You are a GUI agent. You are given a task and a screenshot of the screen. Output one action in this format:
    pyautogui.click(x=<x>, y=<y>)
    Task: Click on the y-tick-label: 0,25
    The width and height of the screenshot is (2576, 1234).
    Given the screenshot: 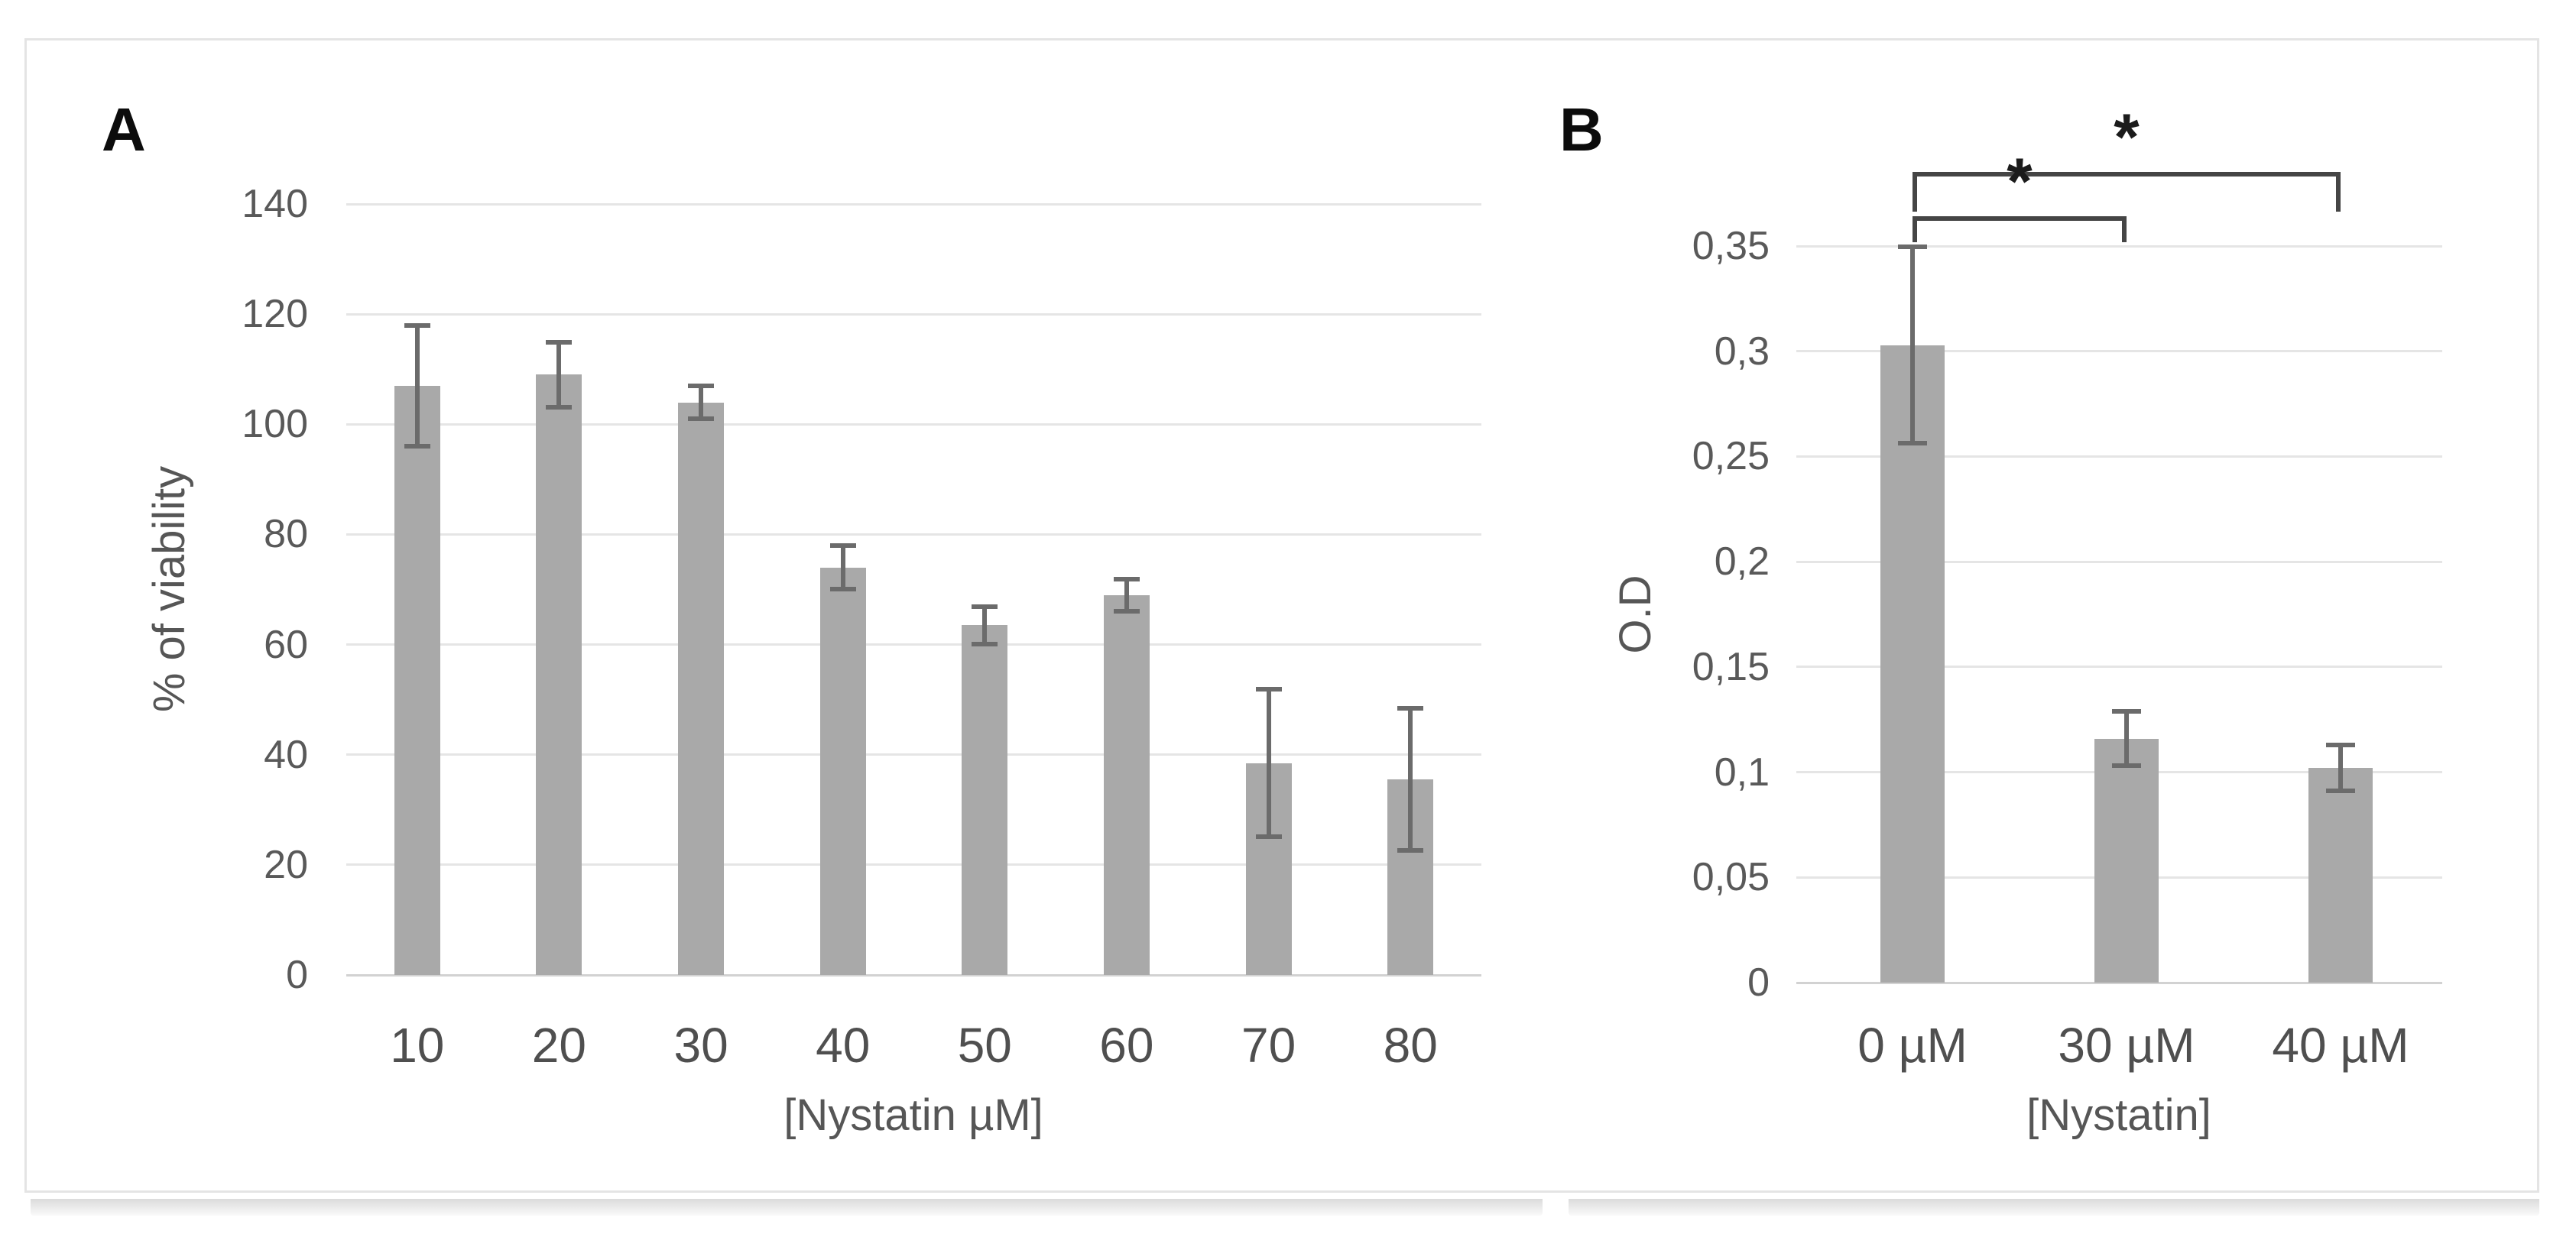 What is the action you would take?
    pyautogui.click(x=1731, y=457)
    